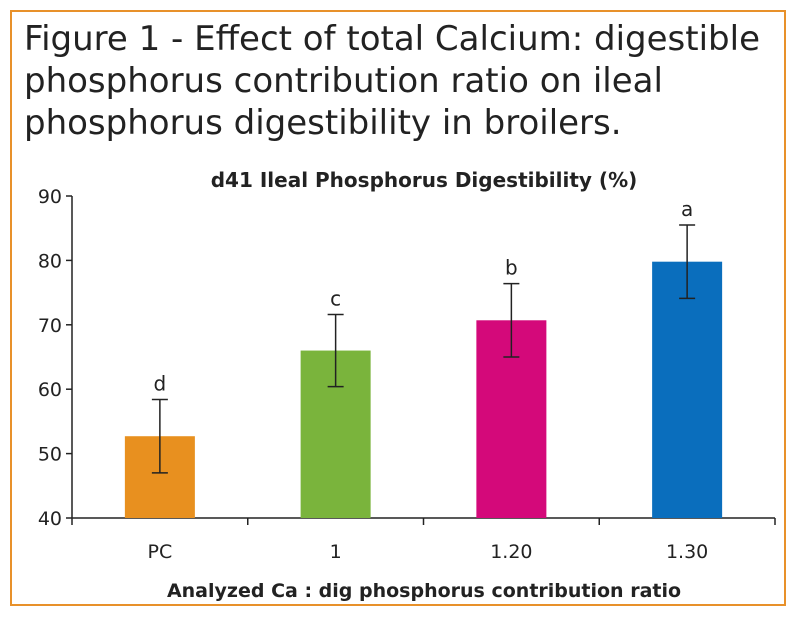 The height and width of the screenshot is (622, 800). What do you see at coordinates (424, 180) in the screenshot?
I see `chart-title: d41 Ileal Phosphorus Digestibility (%)` at bounding box center [424, 180].